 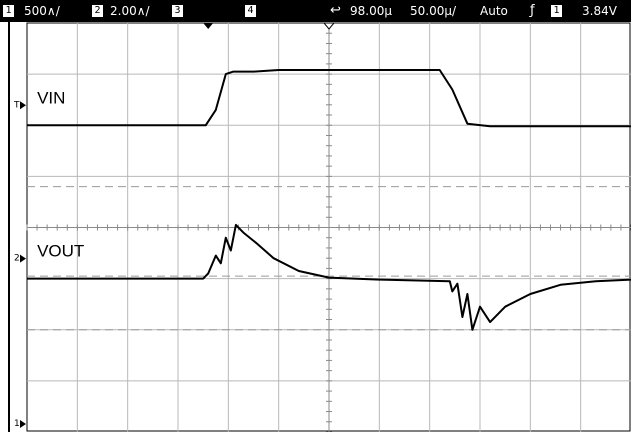 I want to click on ch1-indicator: 1, so click(x=8, y=11).